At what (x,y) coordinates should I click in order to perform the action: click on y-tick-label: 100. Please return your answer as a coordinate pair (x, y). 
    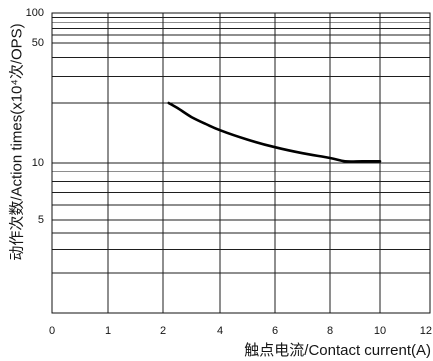
    Looking at the image, I should click on (35, 13).